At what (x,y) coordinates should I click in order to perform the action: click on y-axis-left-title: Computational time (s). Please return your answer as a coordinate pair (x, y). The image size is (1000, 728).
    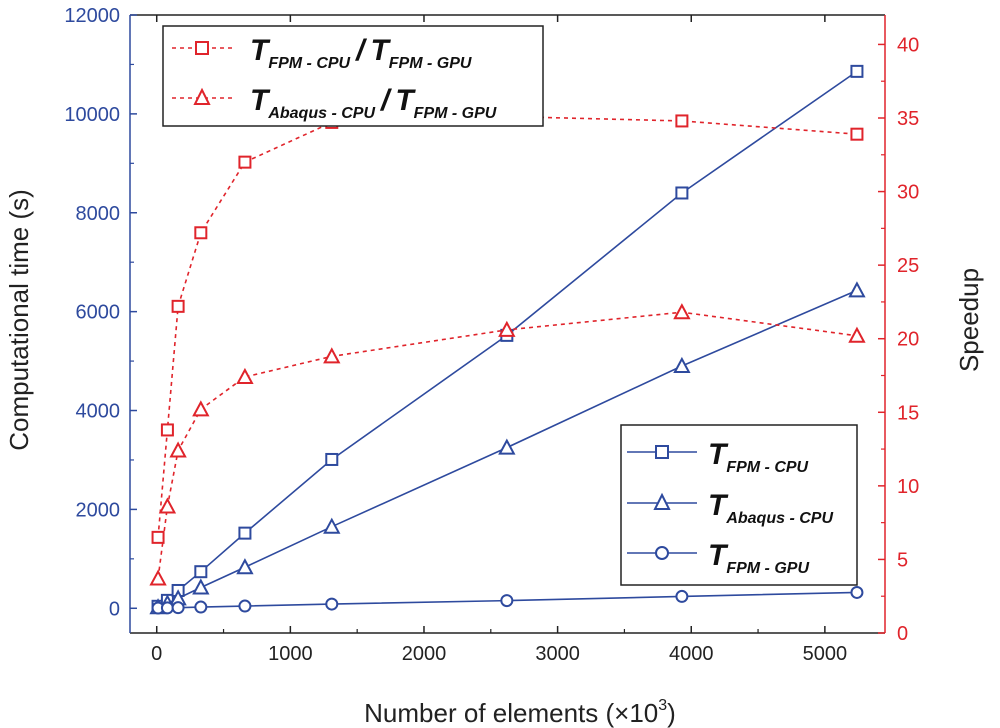
    Looking at the image, I should click on (19, 320).